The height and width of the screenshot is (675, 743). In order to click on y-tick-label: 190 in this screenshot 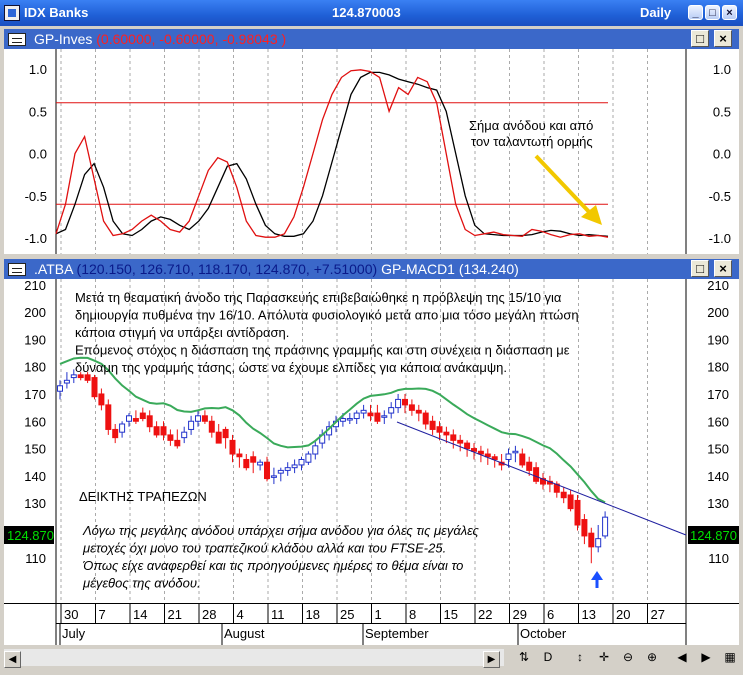, I will do `click(35, 339)`.